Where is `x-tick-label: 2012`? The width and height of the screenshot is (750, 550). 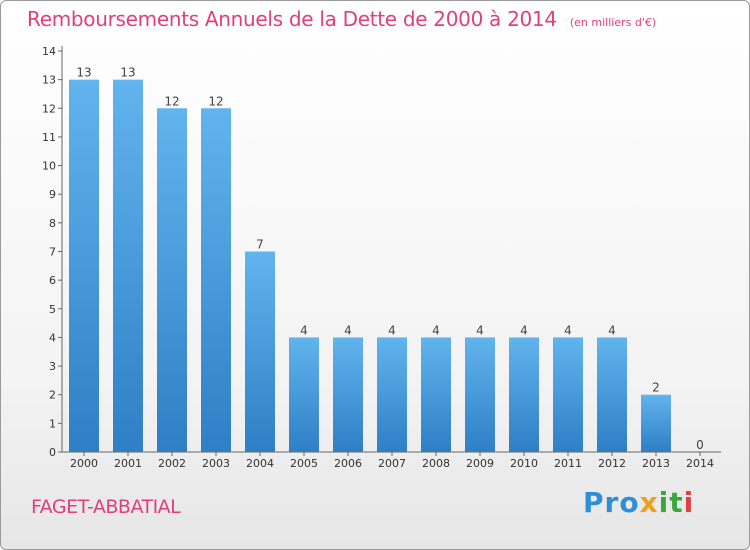
x-tick-label: 2012 is located at coordinates (612, 463).